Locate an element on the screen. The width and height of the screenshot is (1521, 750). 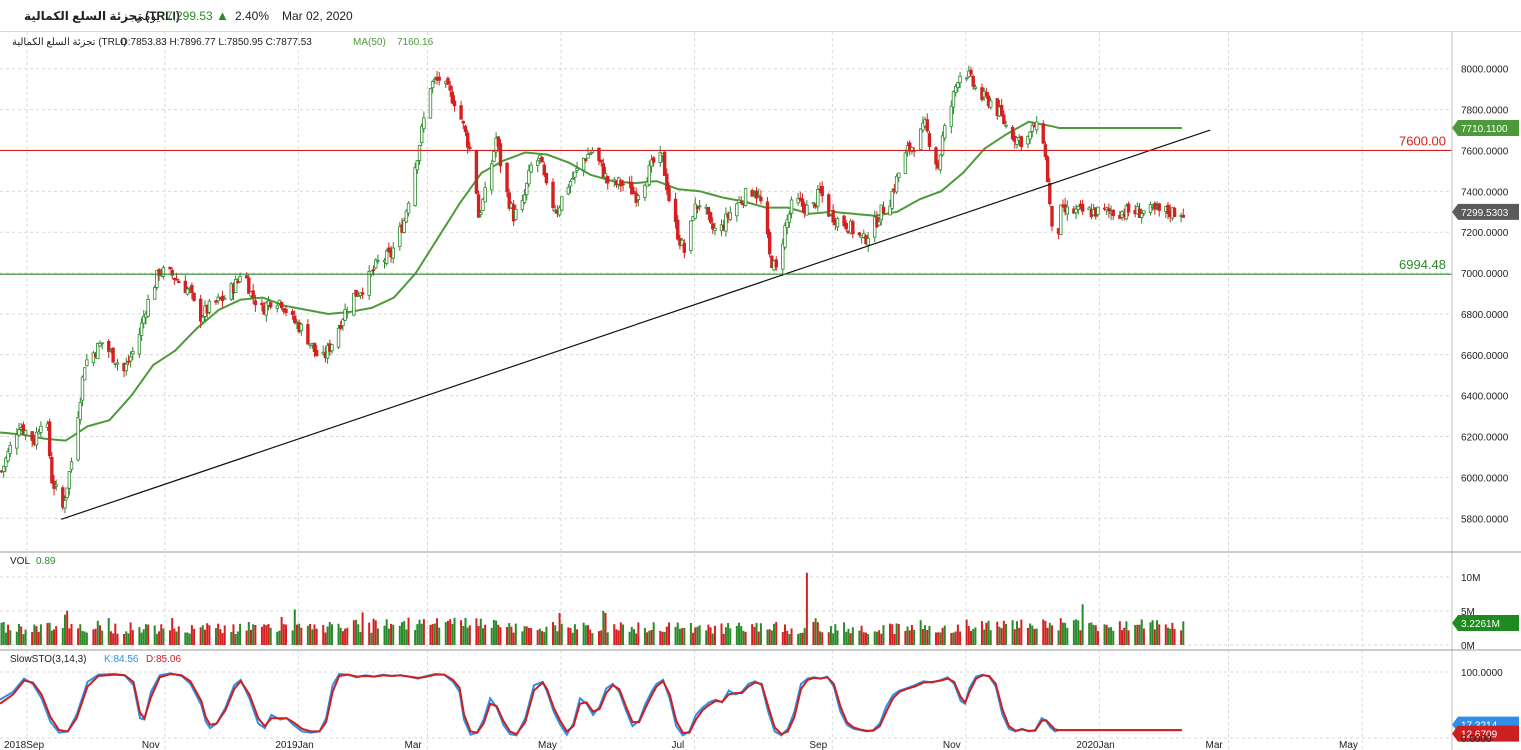
price-tick-label: 7600.0000 is located at coordinates (1485, 151).